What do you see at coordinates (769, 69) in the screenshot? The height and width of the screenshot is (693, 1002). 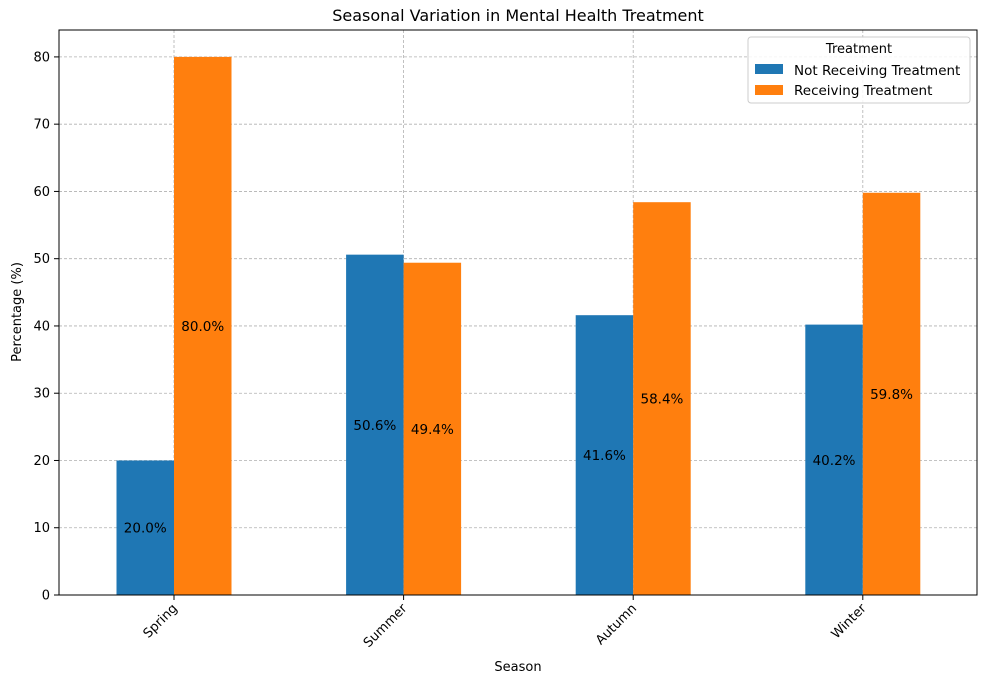 I see `legend-swatch-not-receiving` at bounding box center [769, 69].